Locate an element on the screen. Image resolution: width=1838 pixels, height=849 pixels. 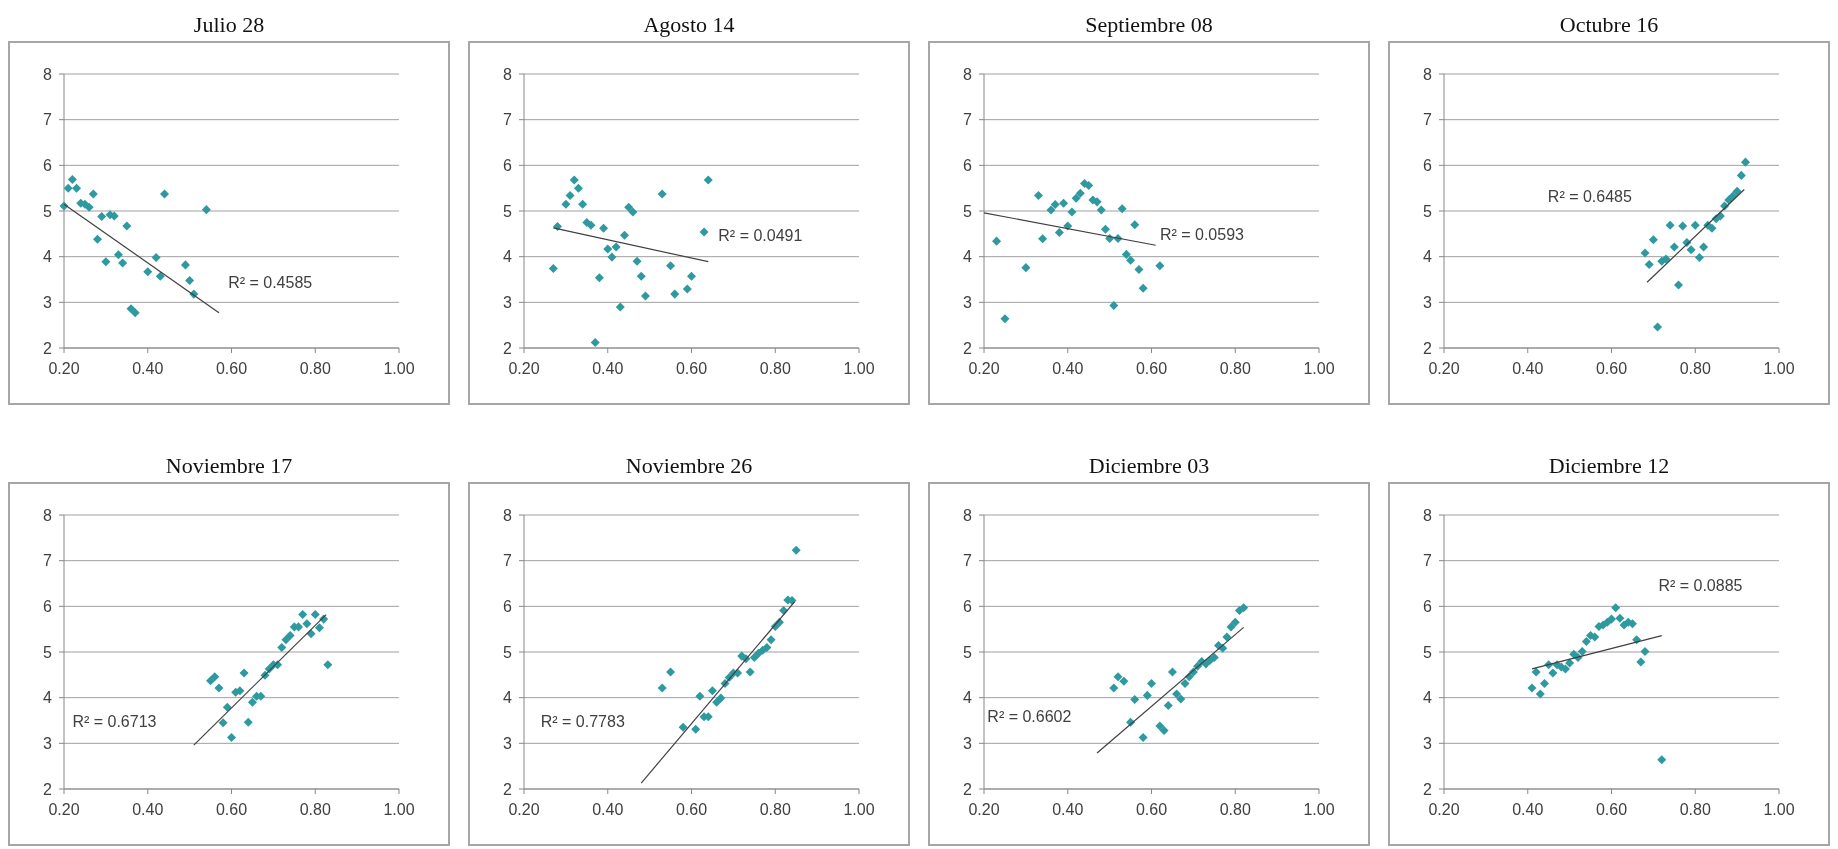
annotation: R² = 0.6602 is located at coordinates (1029, 716).